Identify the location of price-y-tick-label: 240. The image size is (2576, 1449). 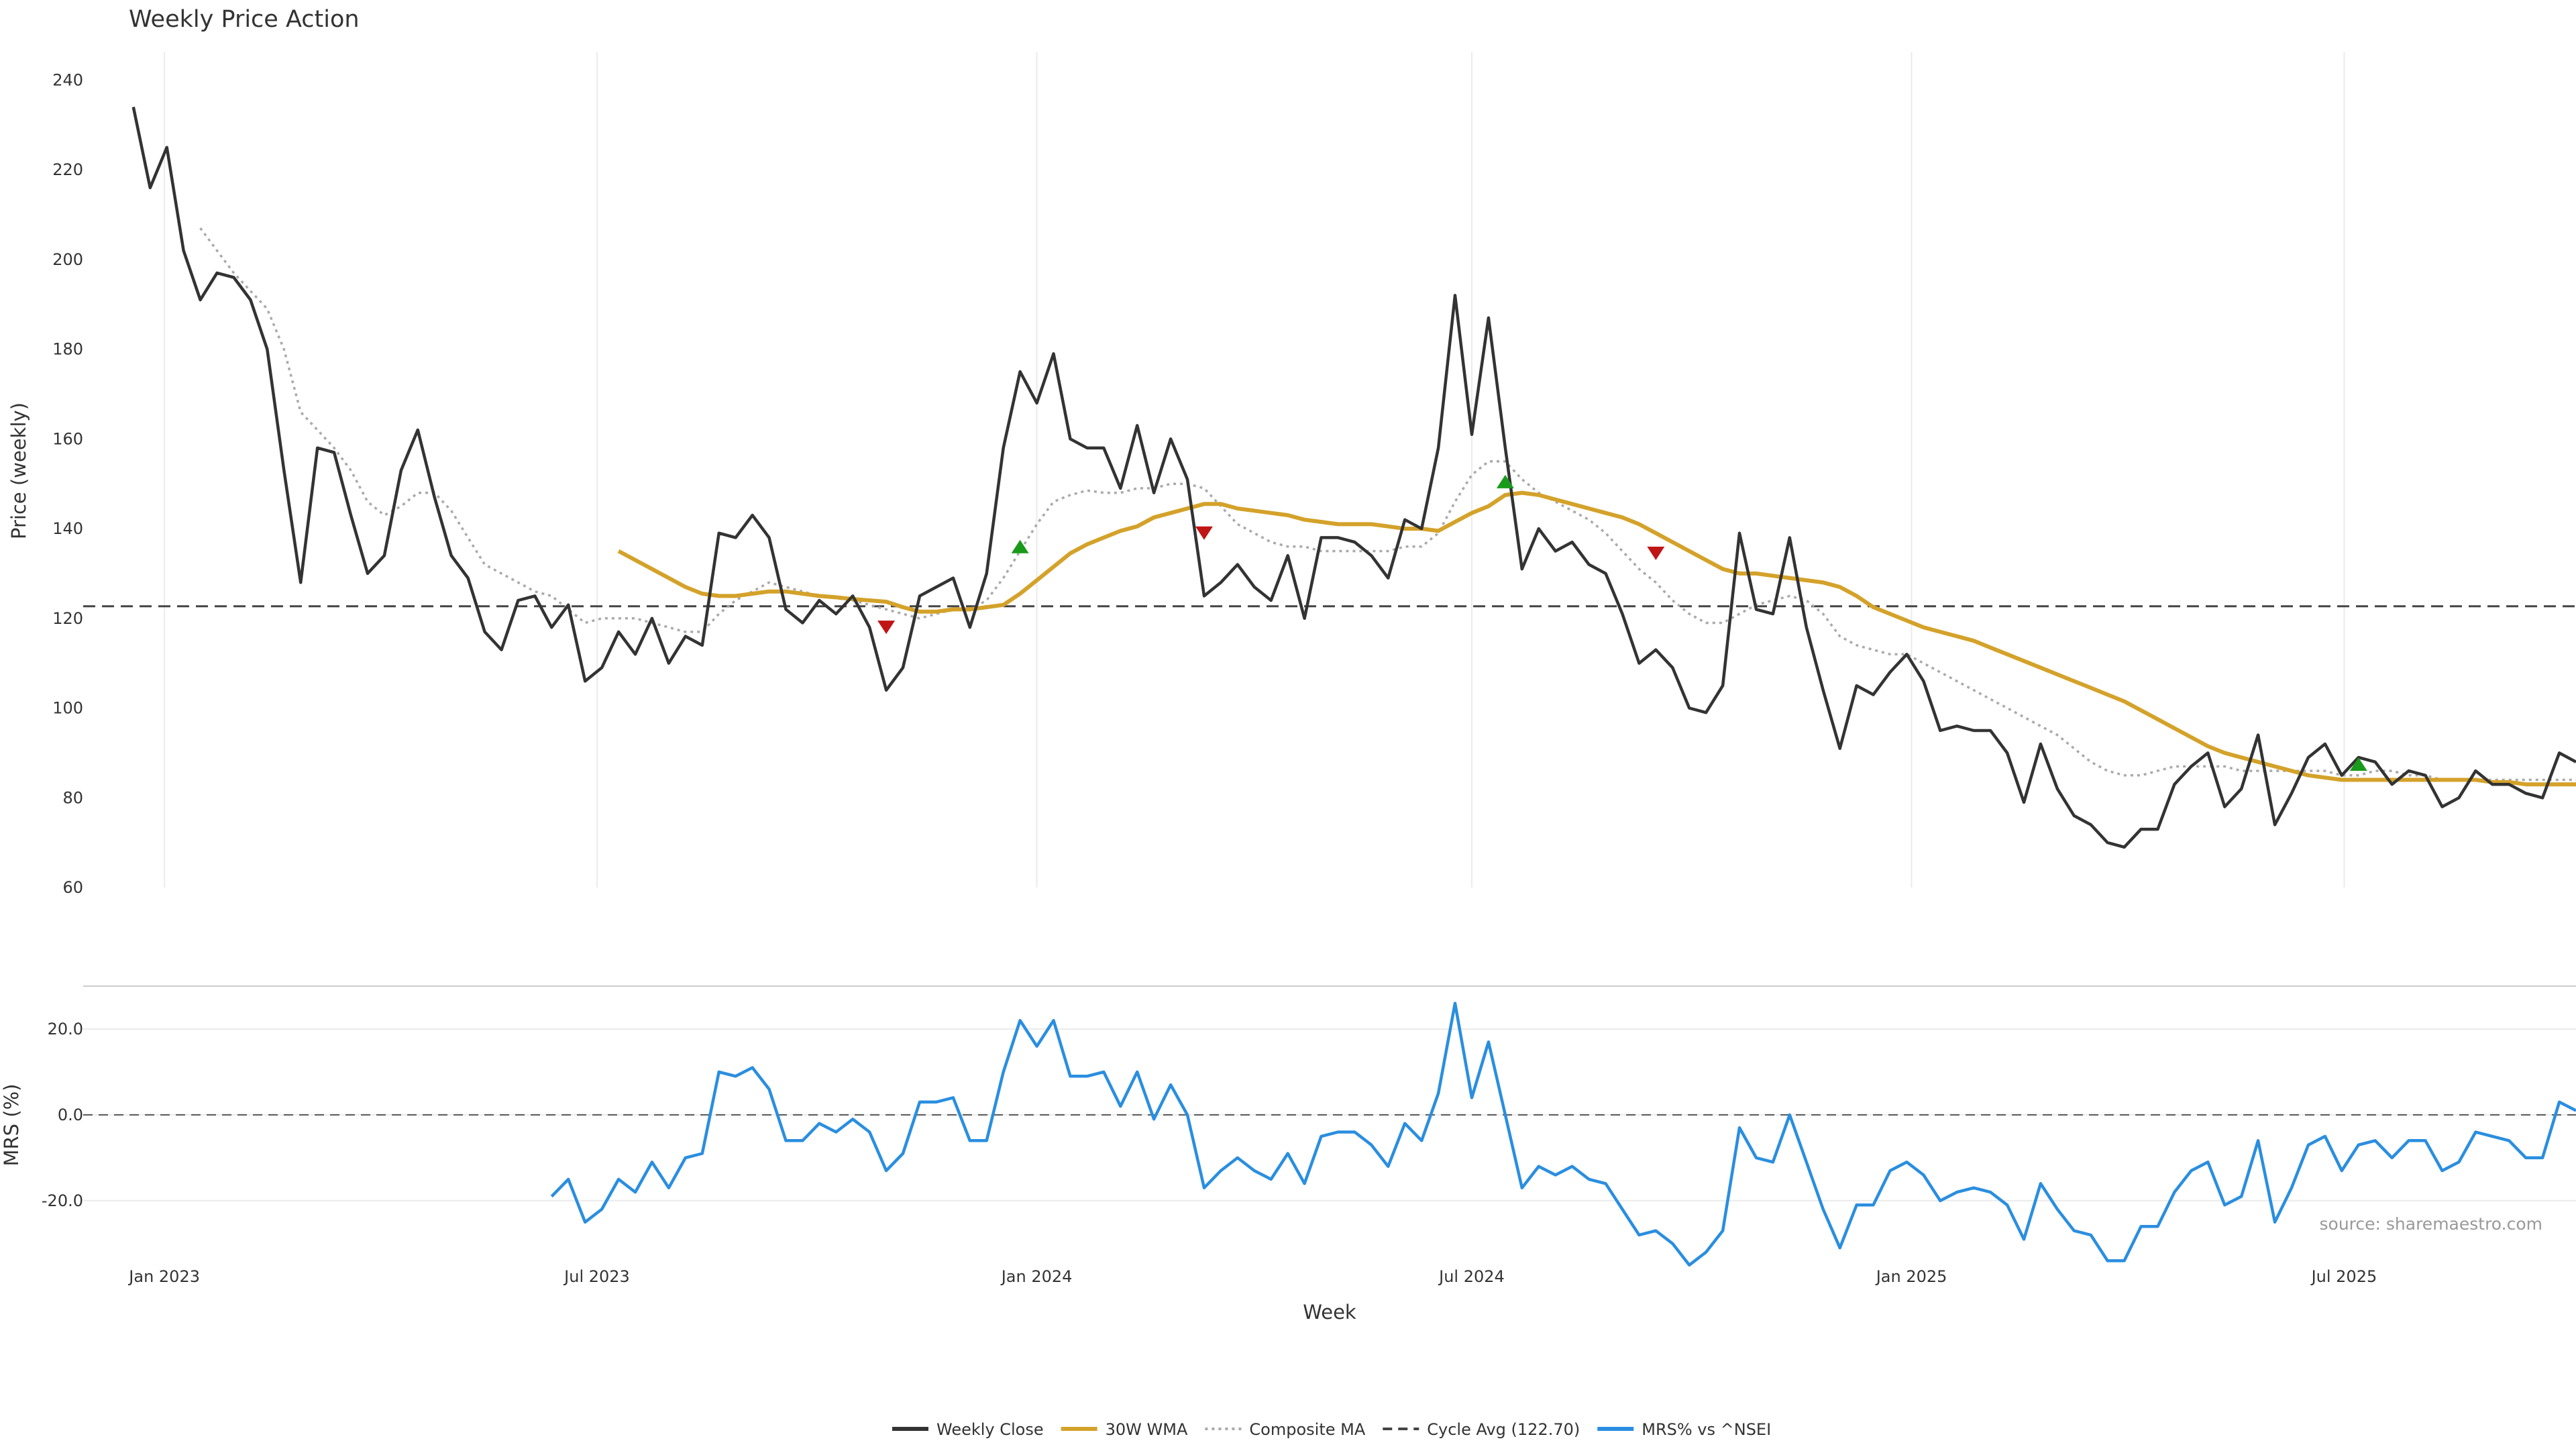
(67, 79).